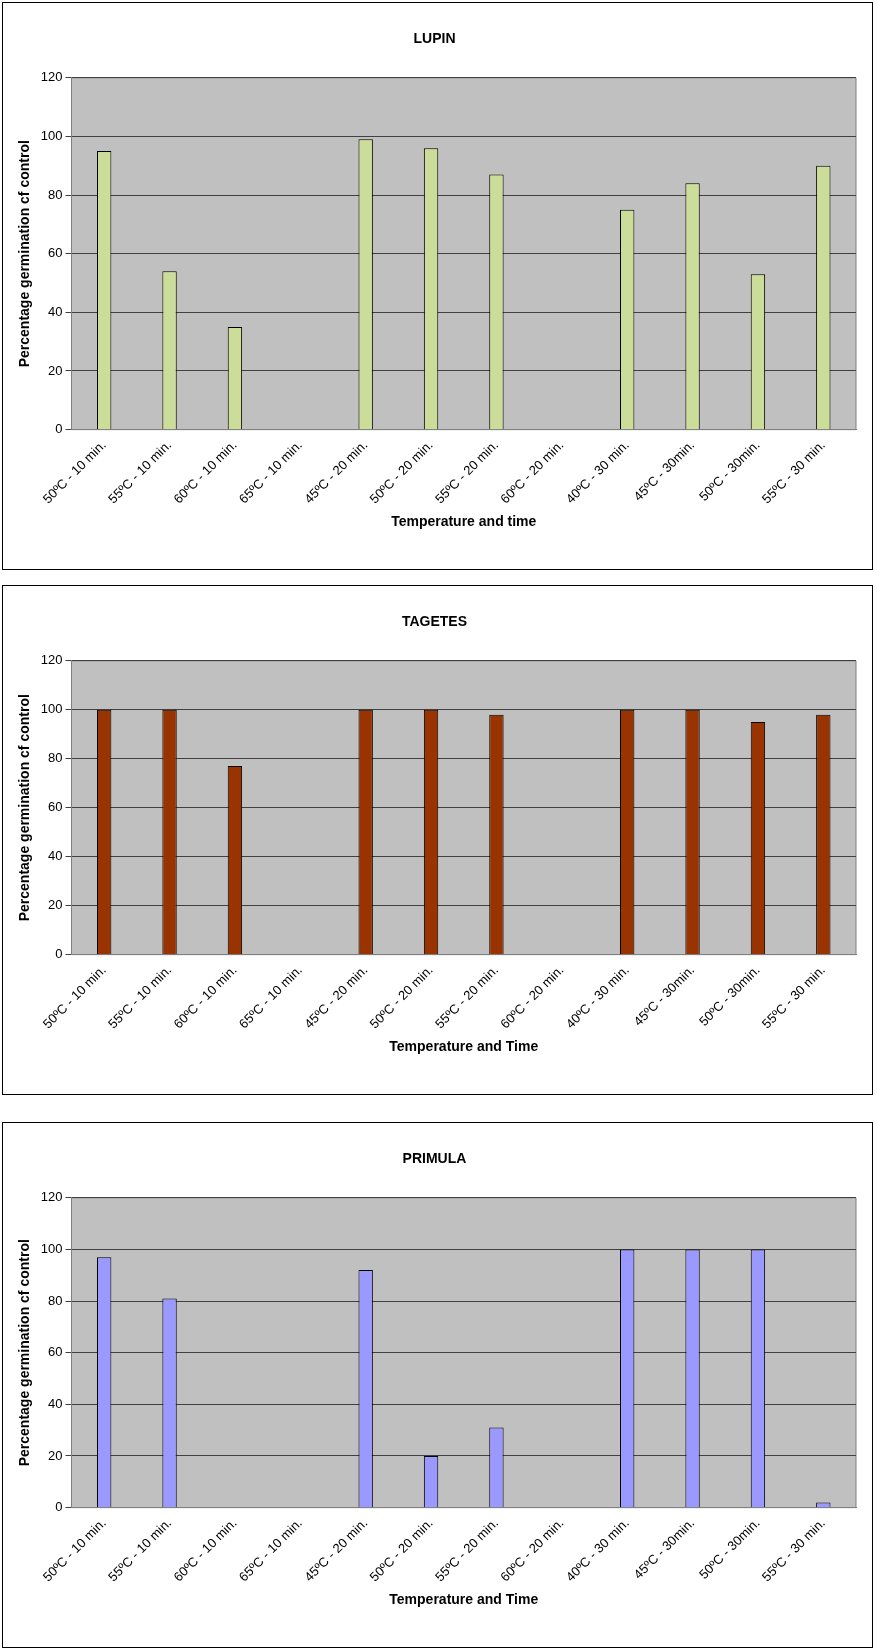 The image size is (877, 1651). I want to click on chart-title: PRIMULA, so click(434, 1158).